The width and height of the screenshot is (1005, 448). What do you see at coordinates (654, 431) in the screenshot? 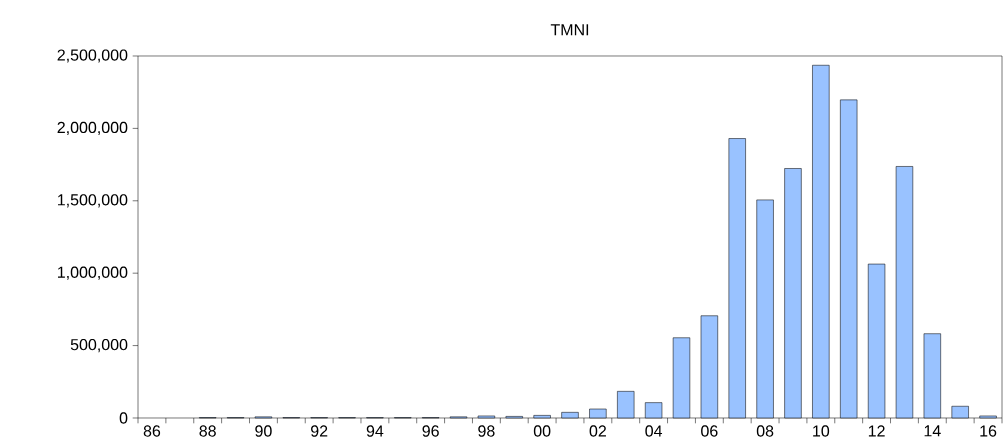
I see `x-tick-label: 04` at bounding box center [654, 431].